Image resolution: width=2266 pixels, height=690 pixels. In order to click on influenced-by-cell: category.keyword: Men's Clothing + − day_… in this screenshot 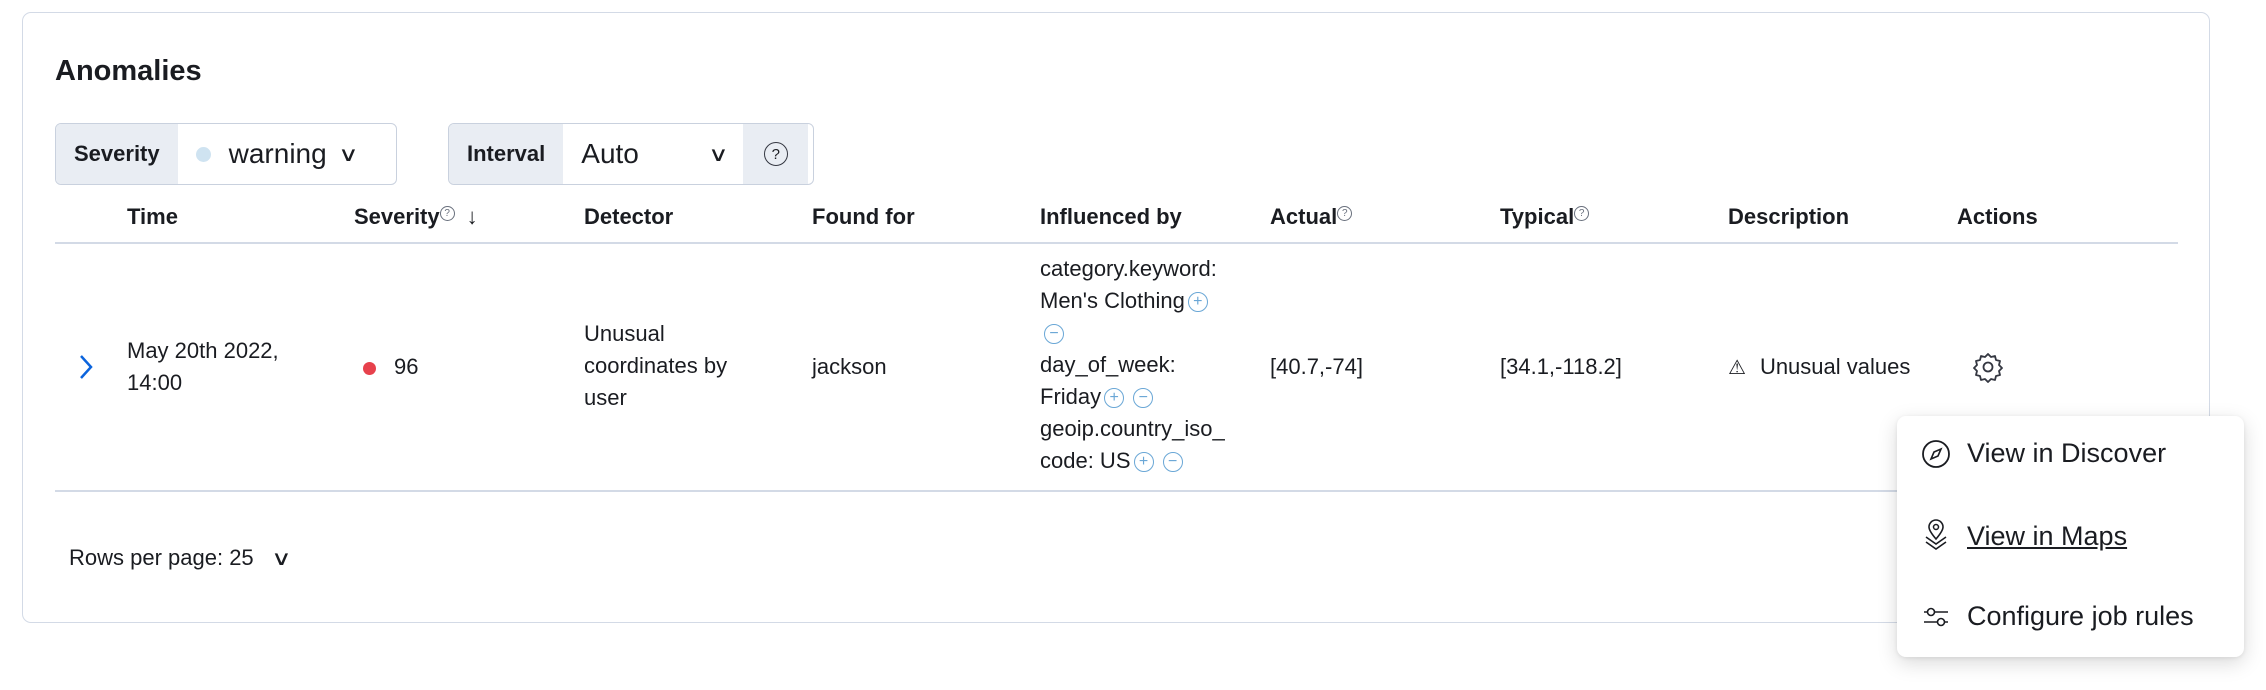, I will do `click(1132, 365)`.